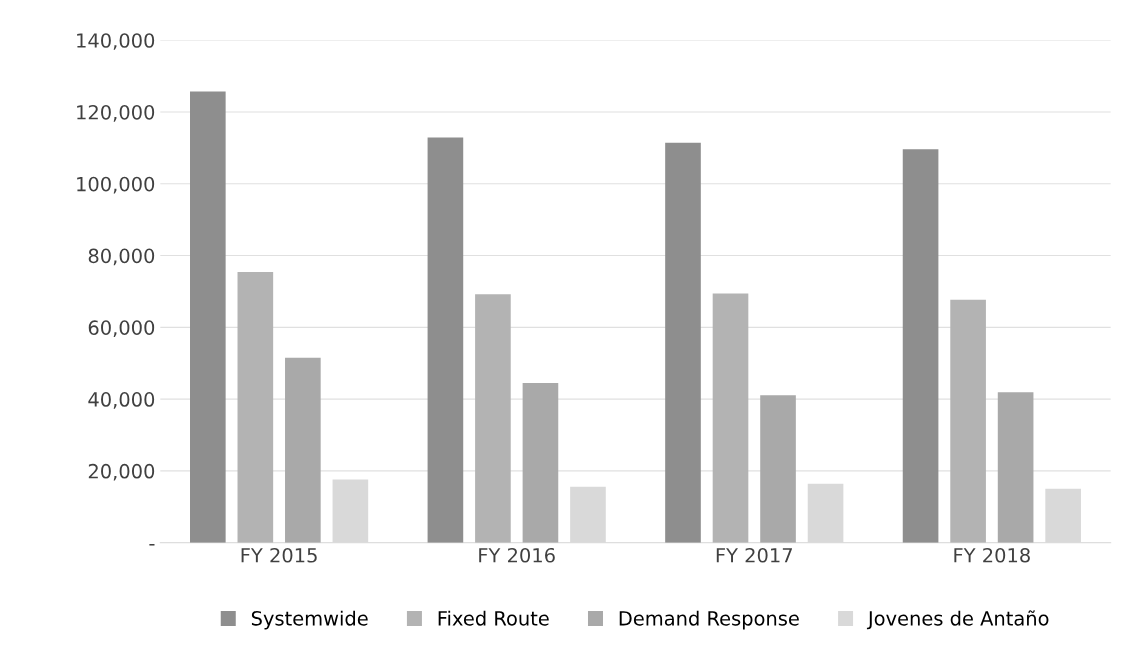  What do you see at coordinates (121, 472) in the screenshot?
I see `y-tick-label: 20,000` at bounding box center [121, 472].